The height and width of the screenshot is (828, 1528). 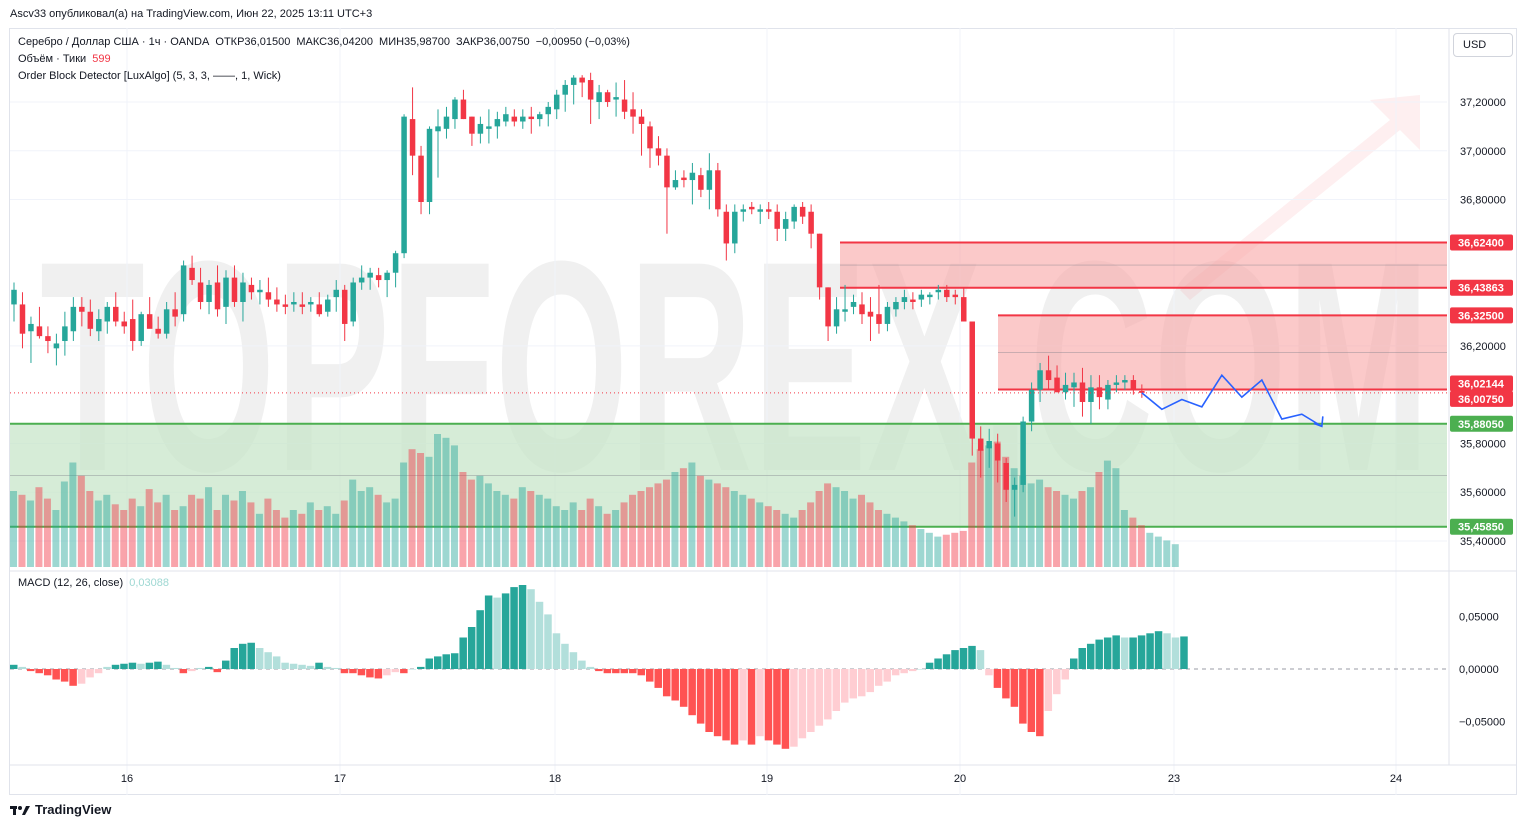 I want to click on x-tick-label: 20, so click(x=960, y=779).